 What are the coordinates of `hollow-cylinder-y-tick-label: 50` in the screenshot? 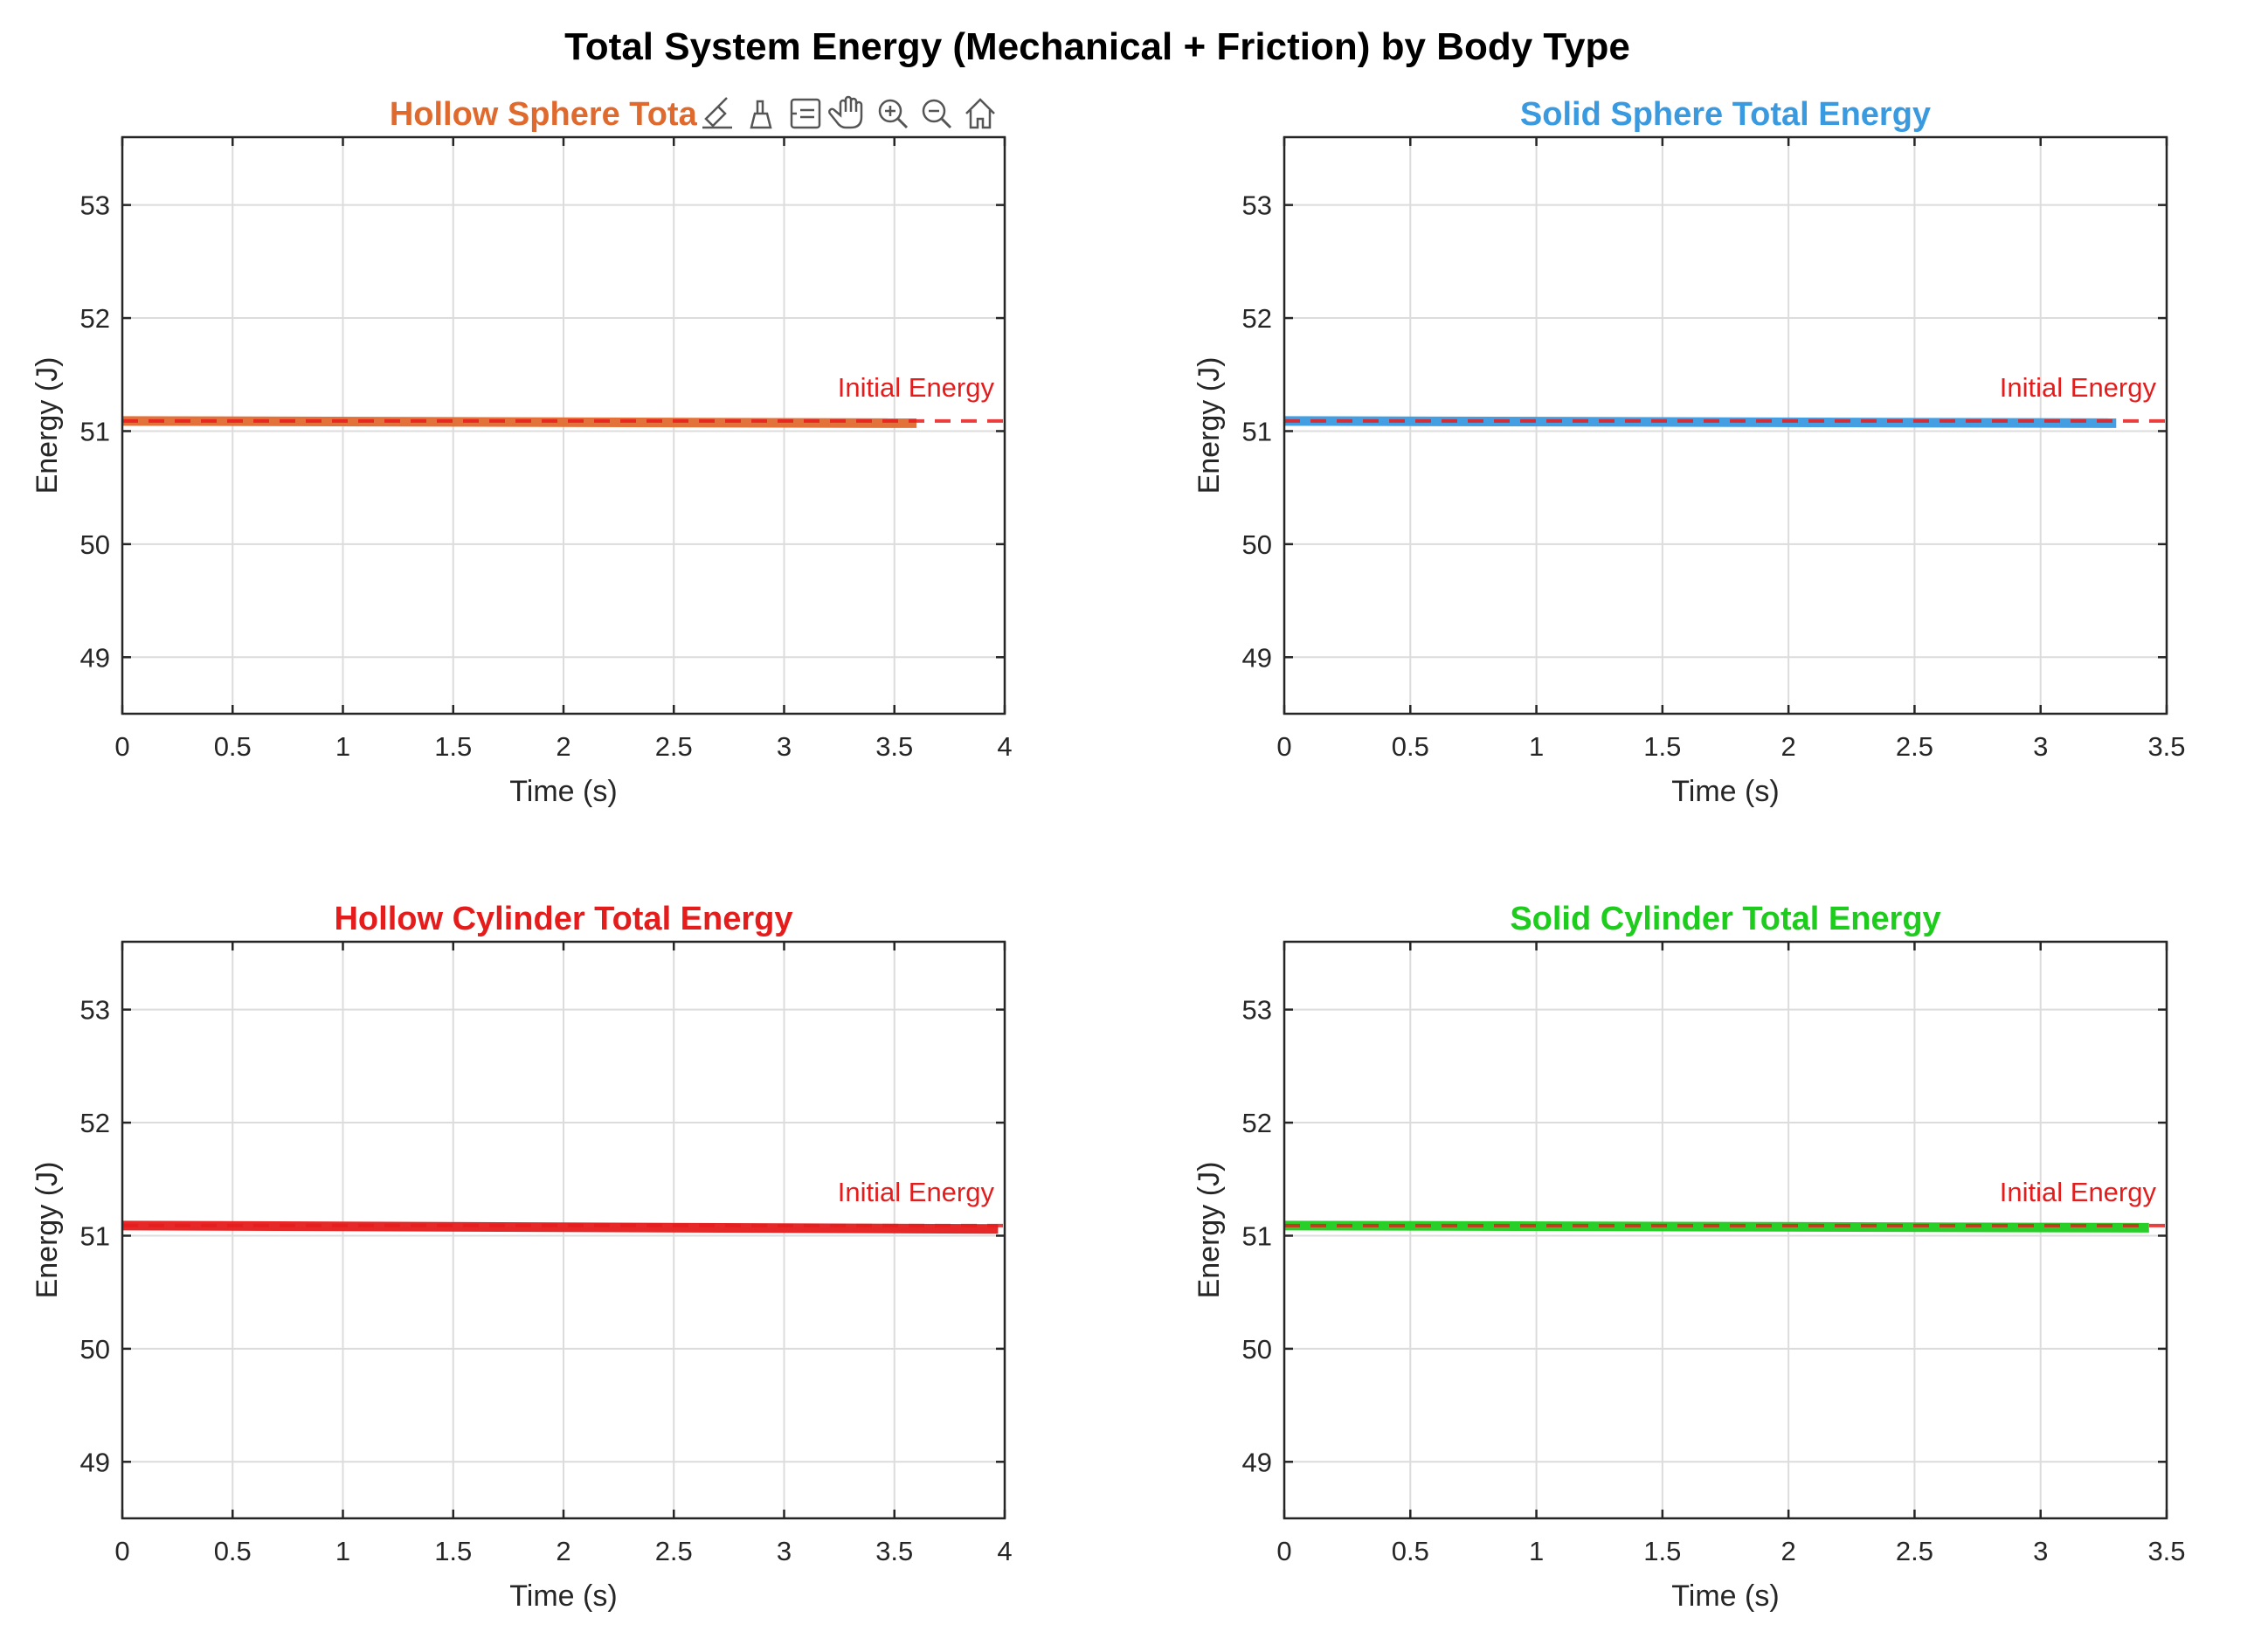 It's located at (95, 1349).